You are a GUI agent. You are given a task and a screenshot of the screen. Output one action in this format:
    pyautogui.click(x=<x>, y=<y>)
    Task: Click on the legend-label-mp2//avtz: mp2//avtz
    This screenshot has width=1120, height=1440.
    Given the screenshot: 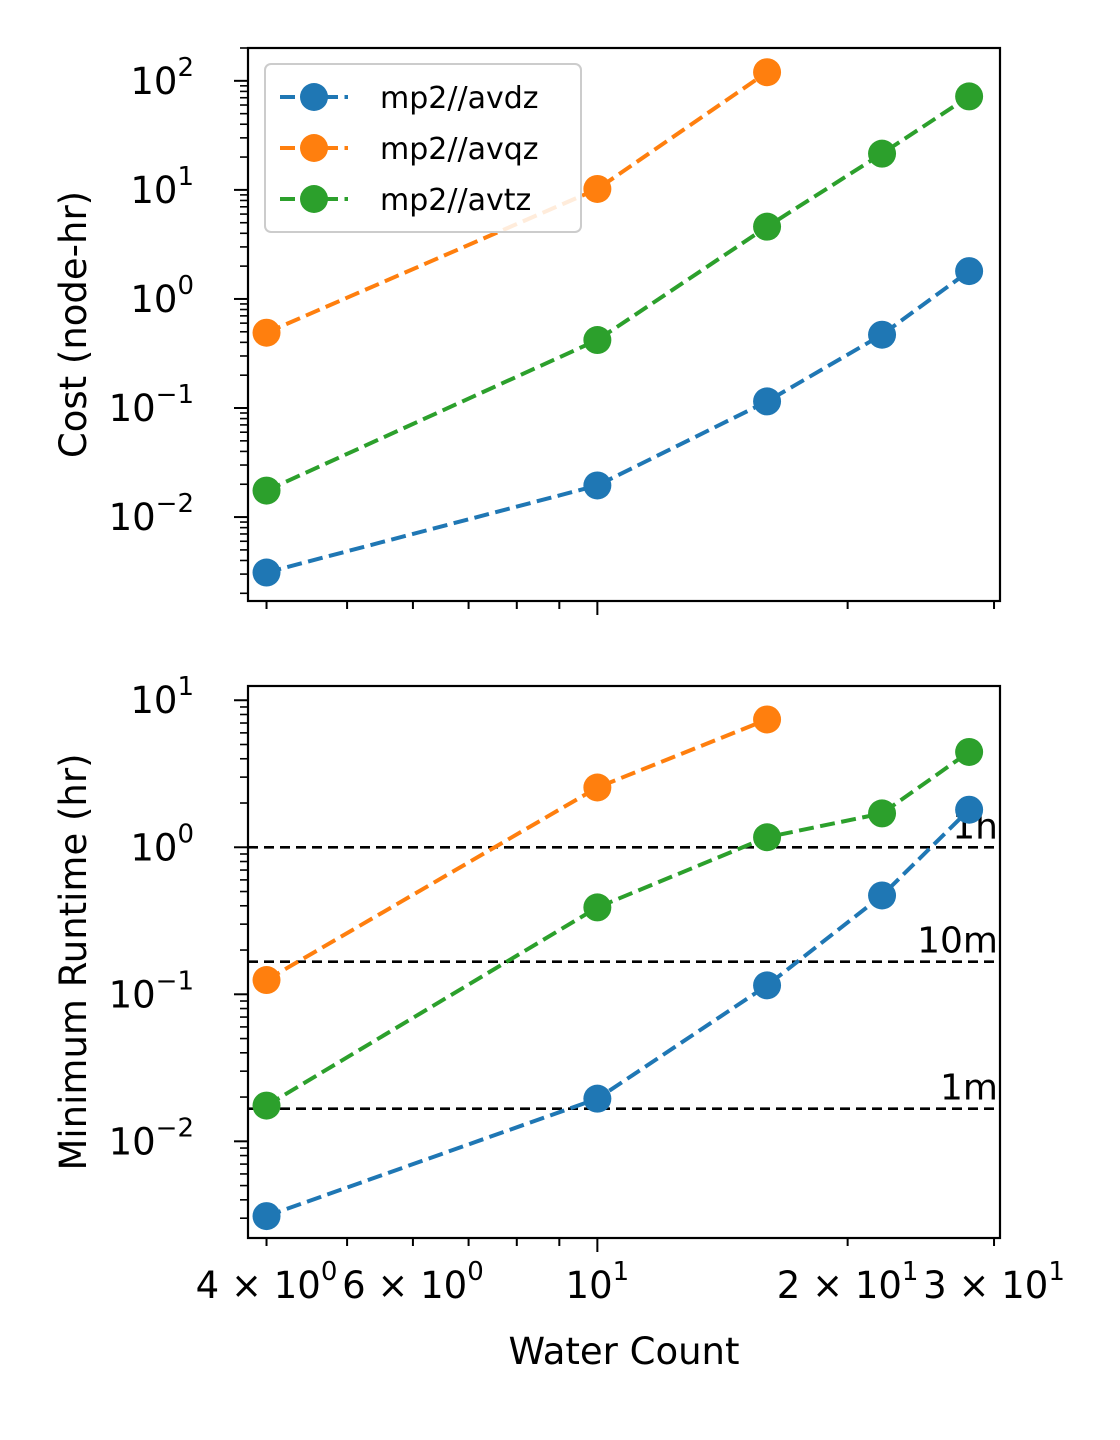 What is the action you would take?
    pyautogui.click(x=455, y=200)
    